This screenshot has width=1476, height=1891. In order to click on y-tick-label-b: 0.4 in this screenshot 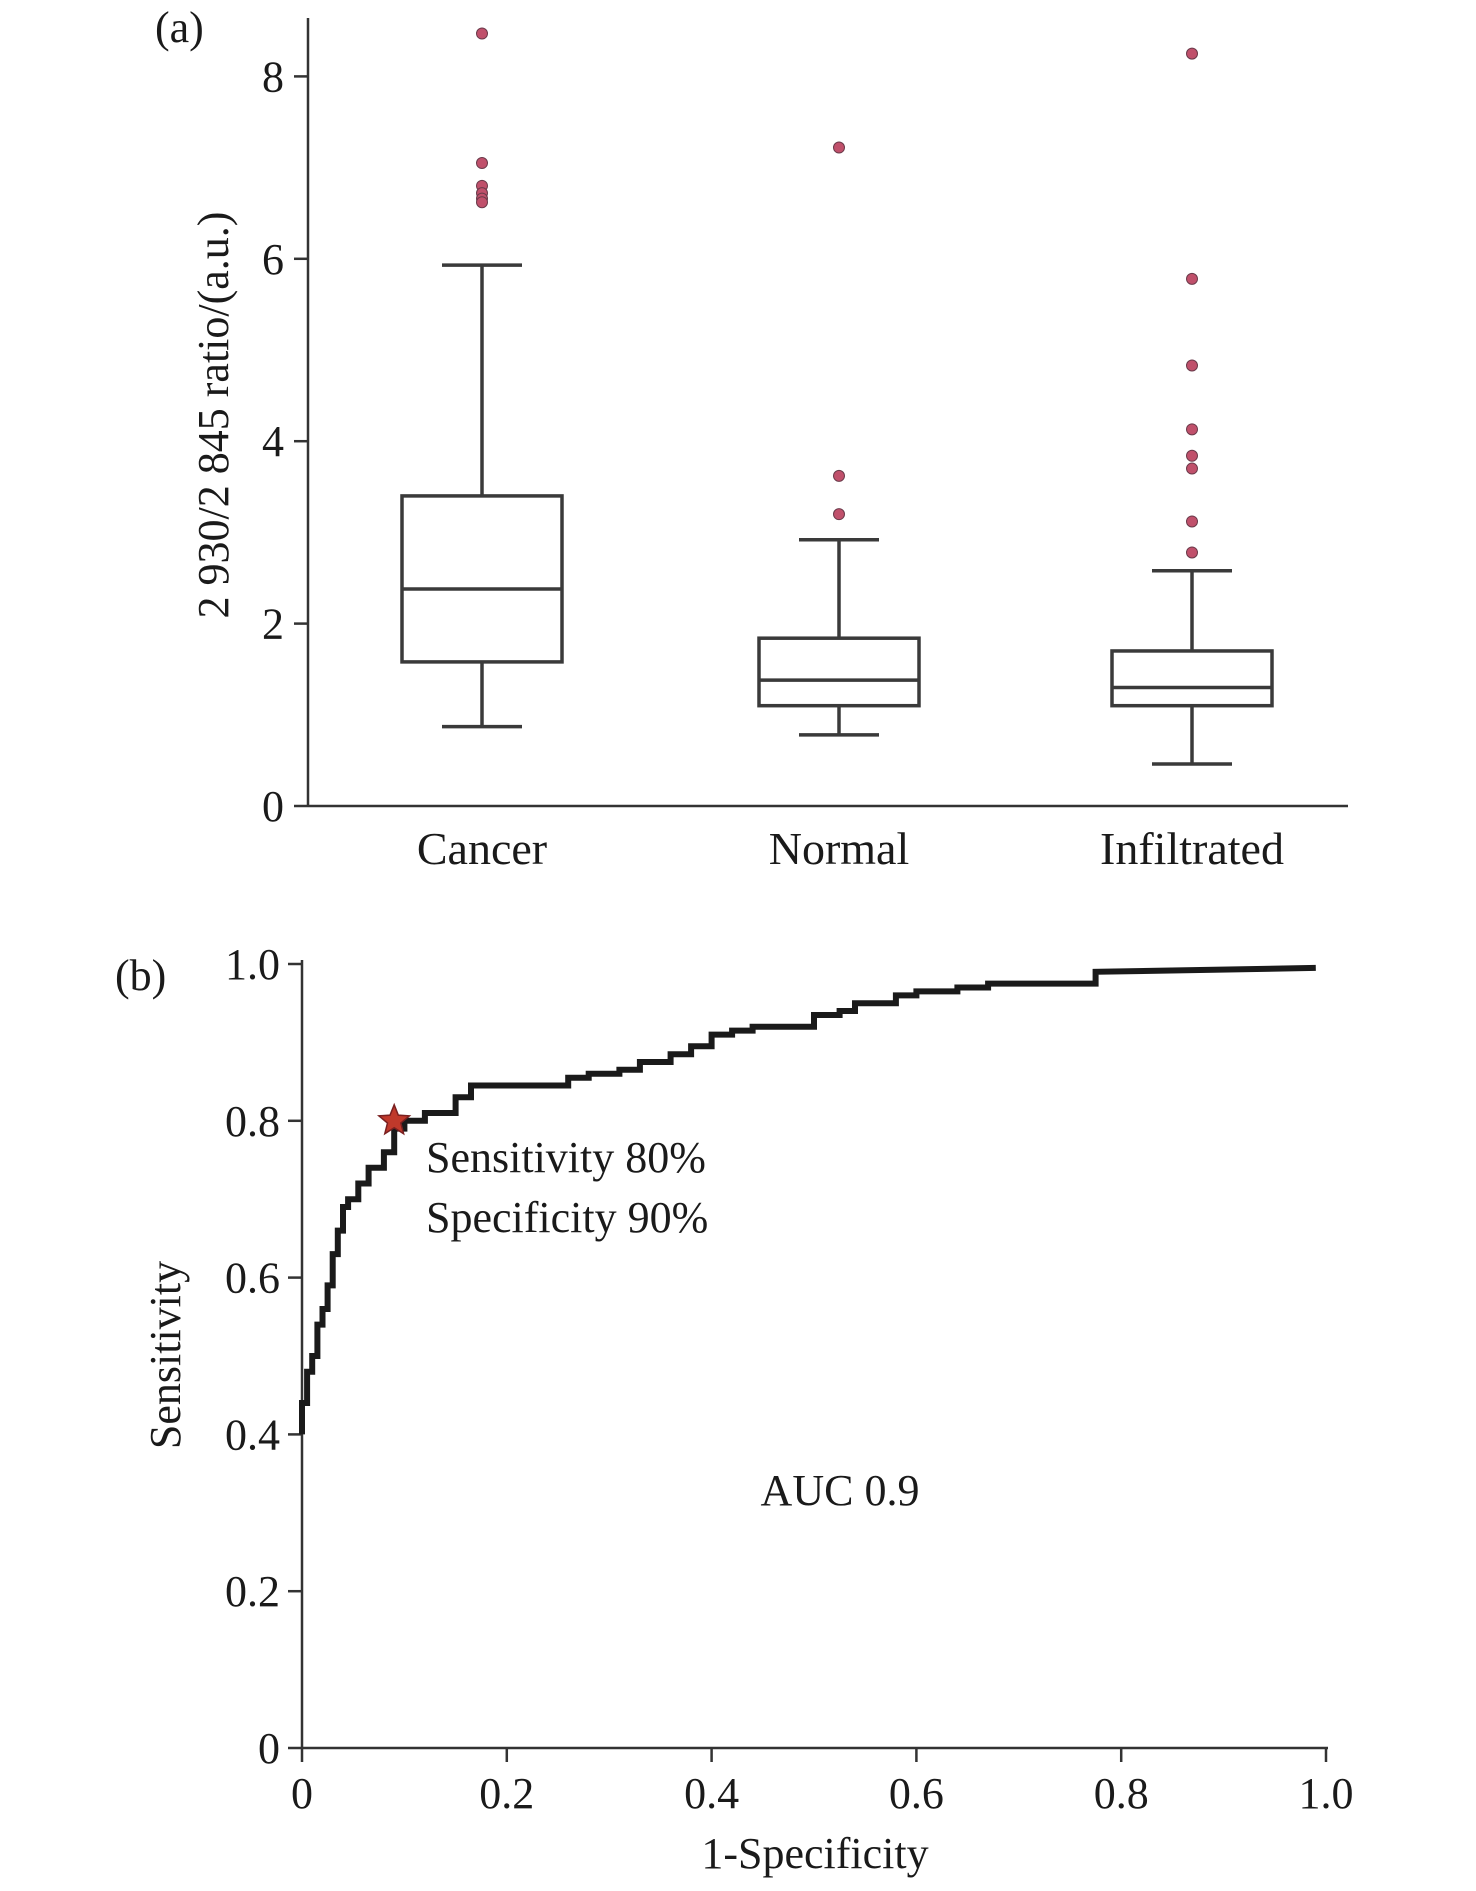, I will do `click(252, 1434)`.